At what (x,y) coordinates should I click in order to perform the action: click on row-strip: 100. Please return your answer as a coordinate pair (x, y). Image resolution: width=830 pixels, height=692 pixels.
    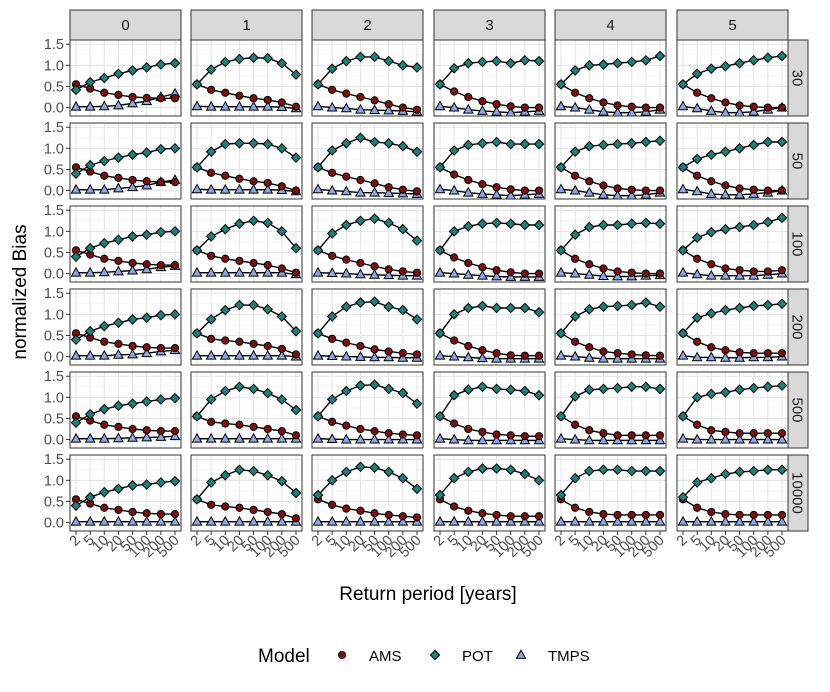
    Looking at the image, I should click on (797, 244).